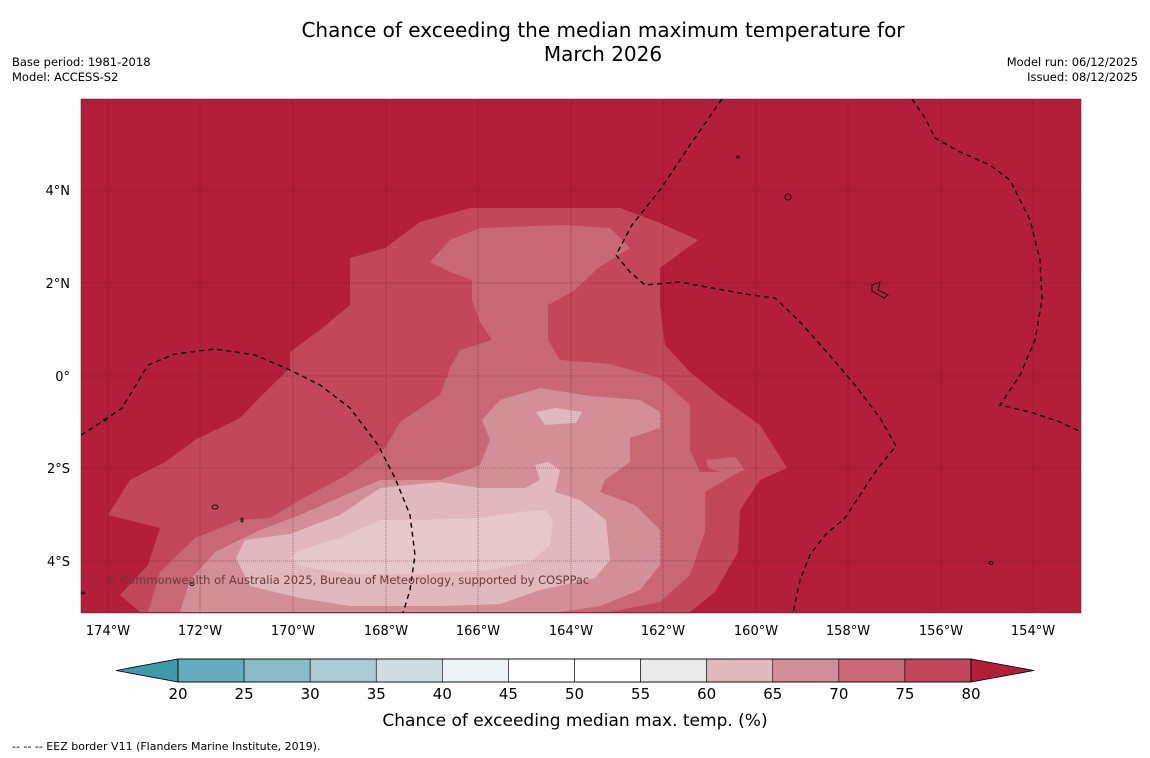 This screenshot has height=758, width=1150. Describe the element at coordinates (58, 562) in the screenshot. I see `lat-label: 4°S` at that location.